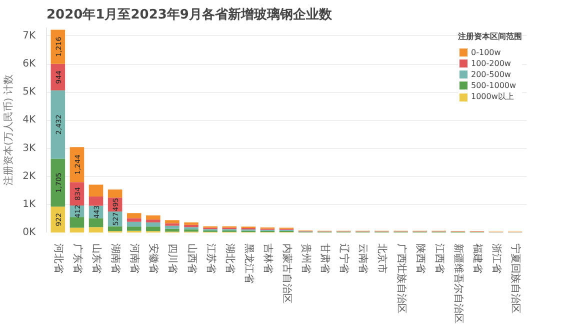 This screenshot has width=575, height=325. What do you see at coordinates (516, 279) in the screenshot?
I see `x-tick-label: 宁夏回族自治区` at bounding box center [516, 279].